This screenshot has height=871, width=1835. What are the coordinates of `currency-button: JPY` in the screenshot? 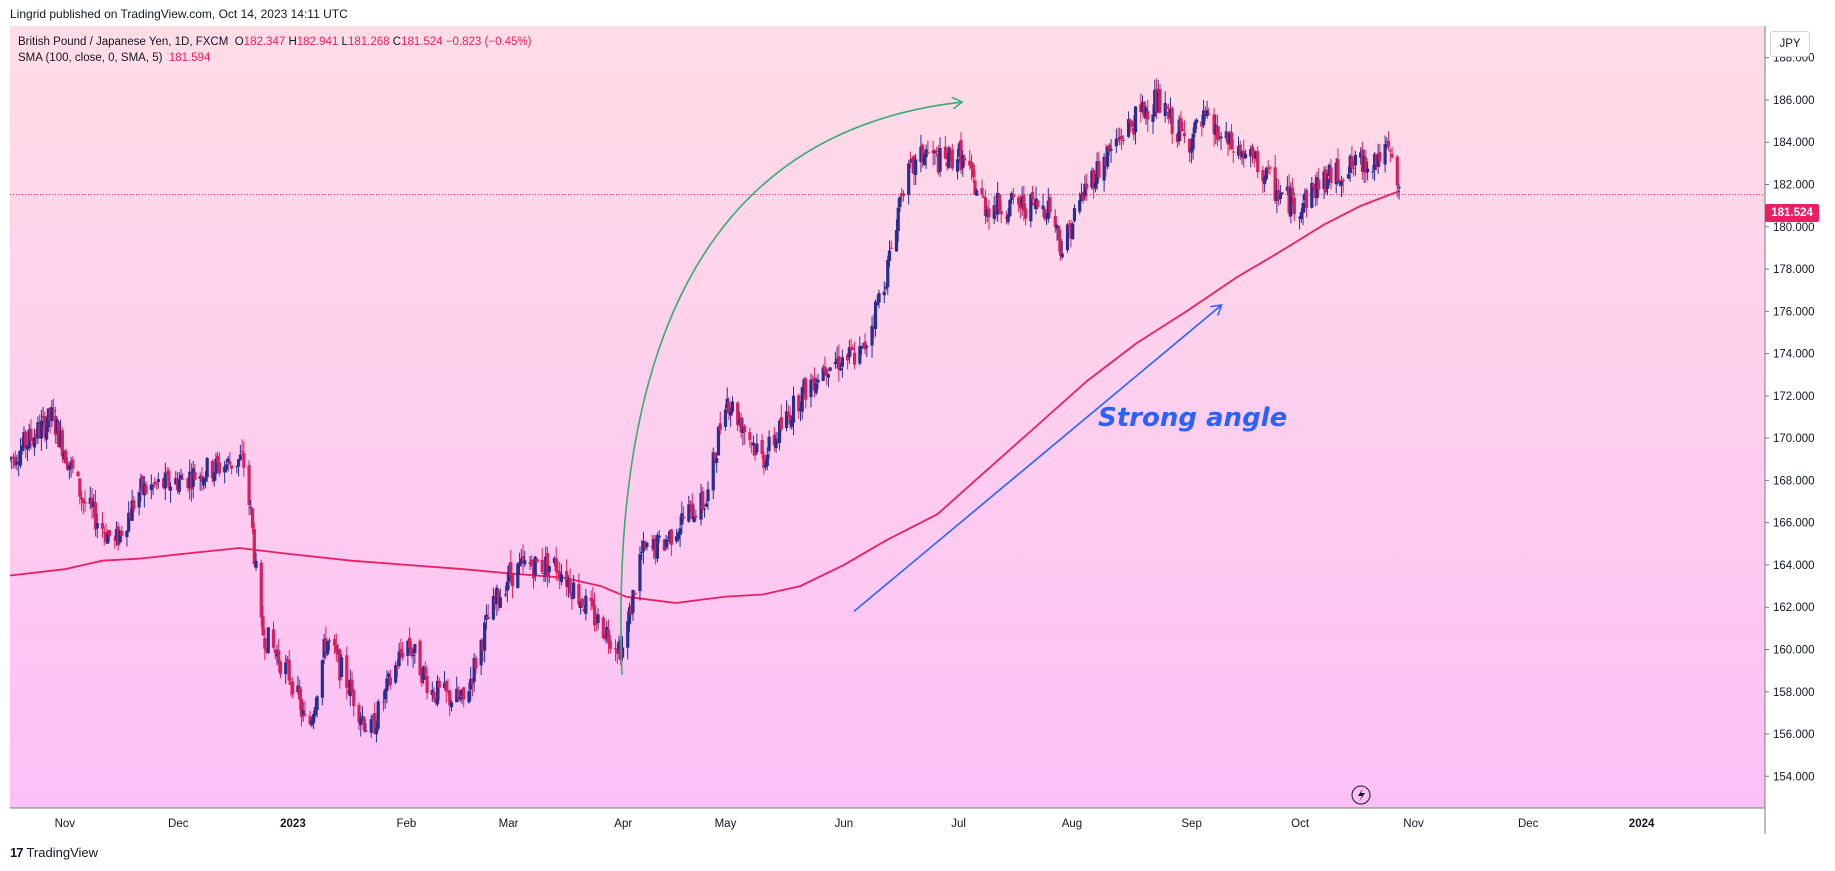 It's located at (1790, 44).